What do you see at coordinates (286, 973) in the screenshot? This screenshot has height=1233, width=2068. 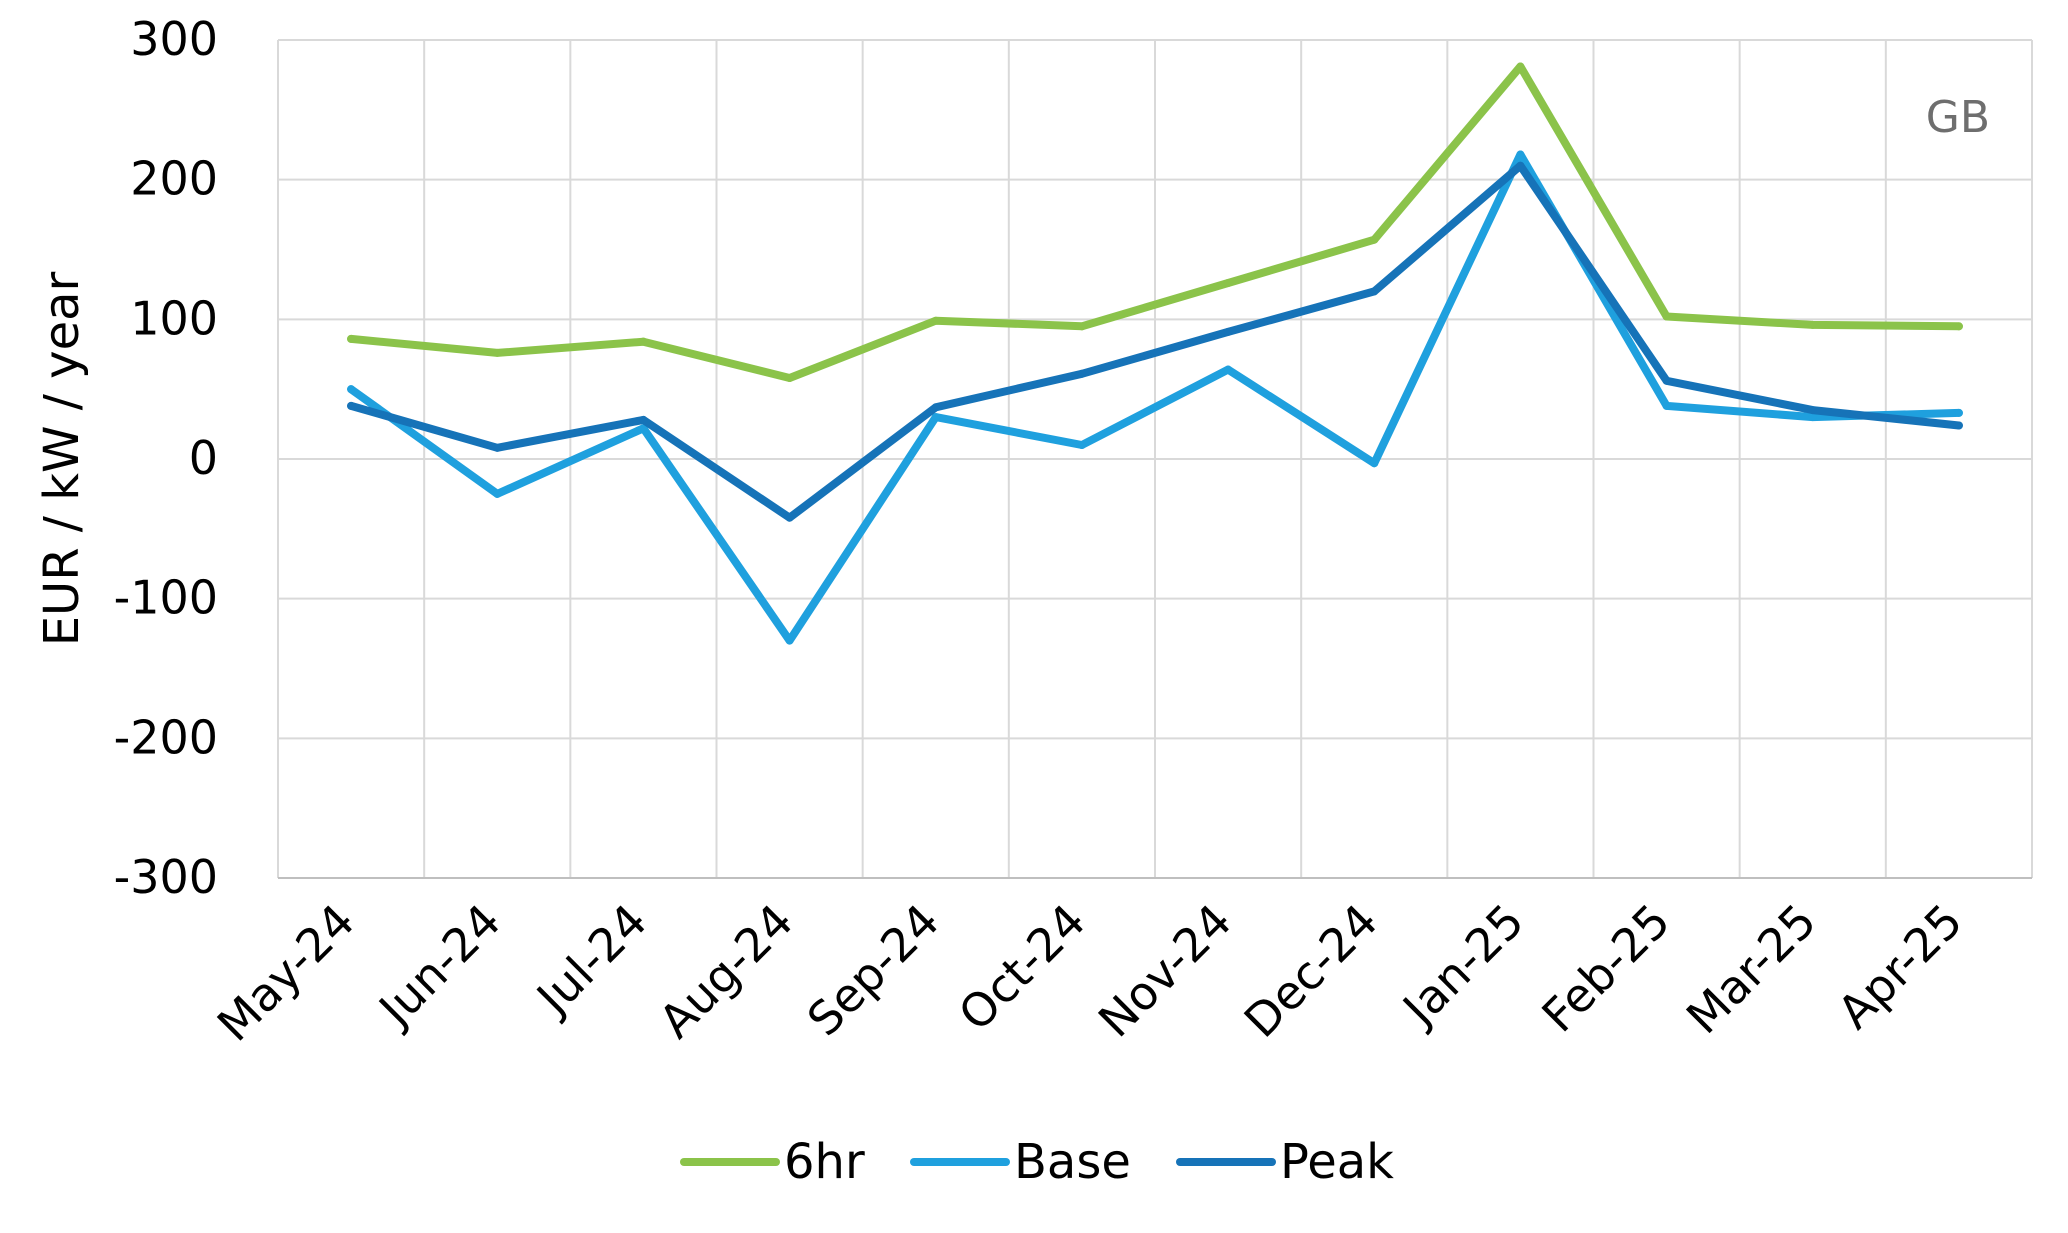 I see `x-tick-label: May-24` at bounding box center [286, 973].